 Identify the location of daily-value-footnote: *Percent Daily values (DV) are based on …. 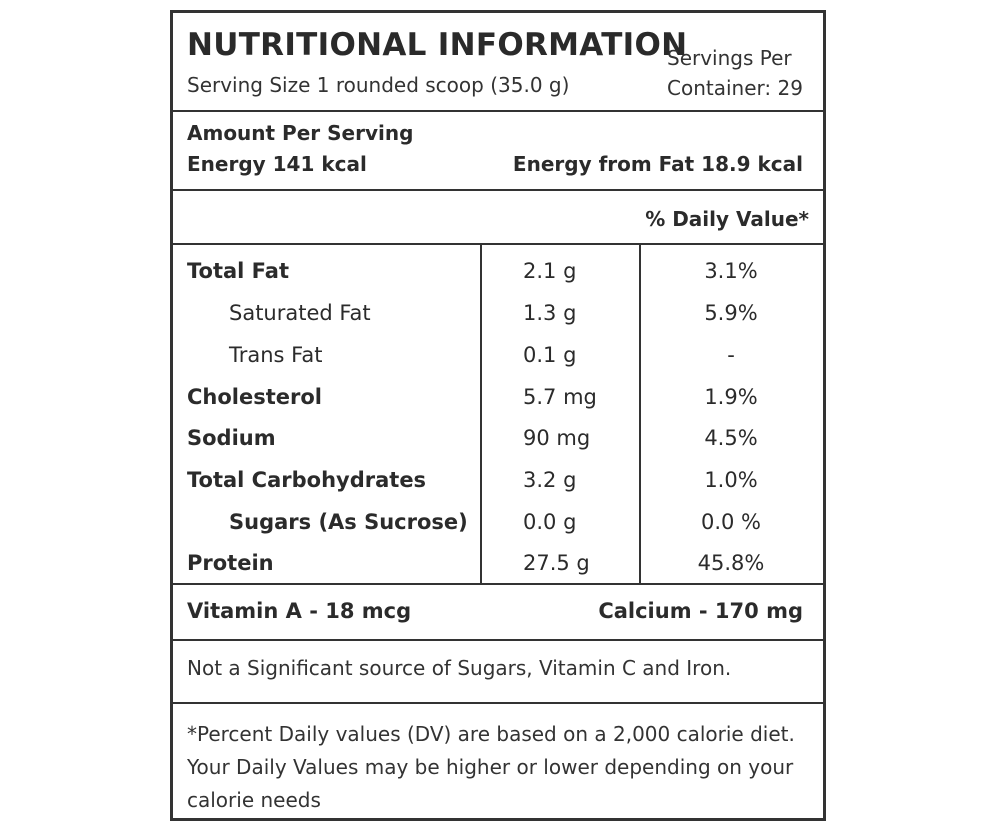
(491, 767).